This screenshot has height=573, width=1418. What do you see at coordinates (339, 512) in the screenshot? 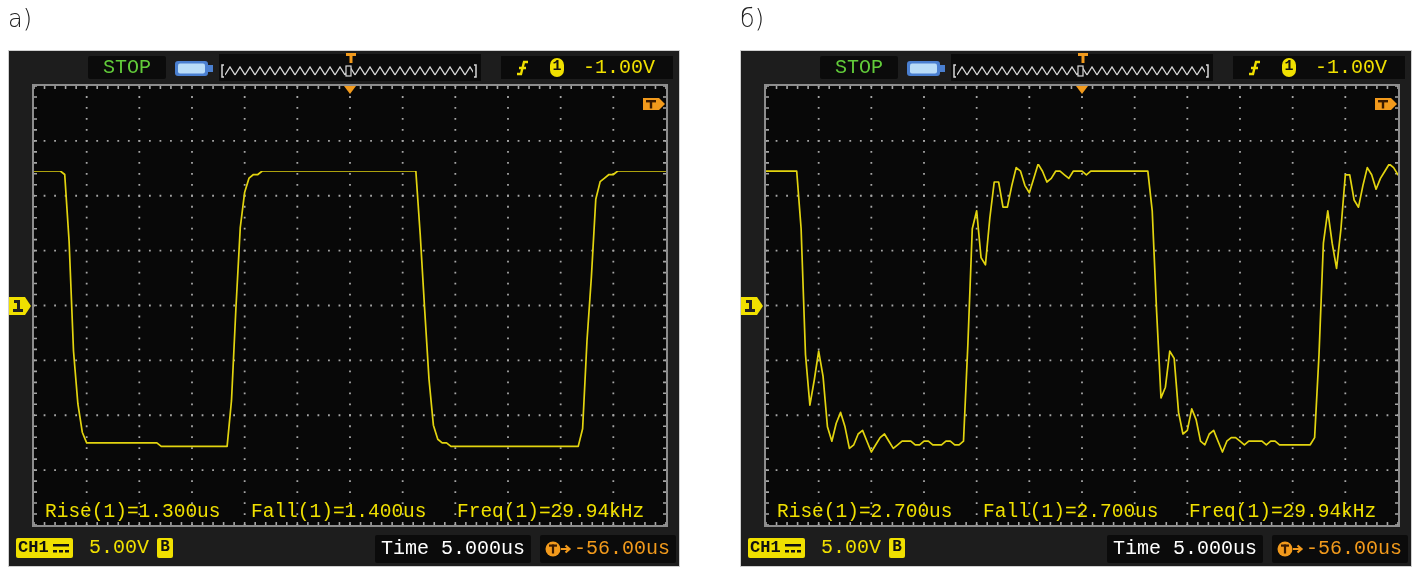
I see `annotation: Fall(1)=1.400us` at bounding box center [339, 512].